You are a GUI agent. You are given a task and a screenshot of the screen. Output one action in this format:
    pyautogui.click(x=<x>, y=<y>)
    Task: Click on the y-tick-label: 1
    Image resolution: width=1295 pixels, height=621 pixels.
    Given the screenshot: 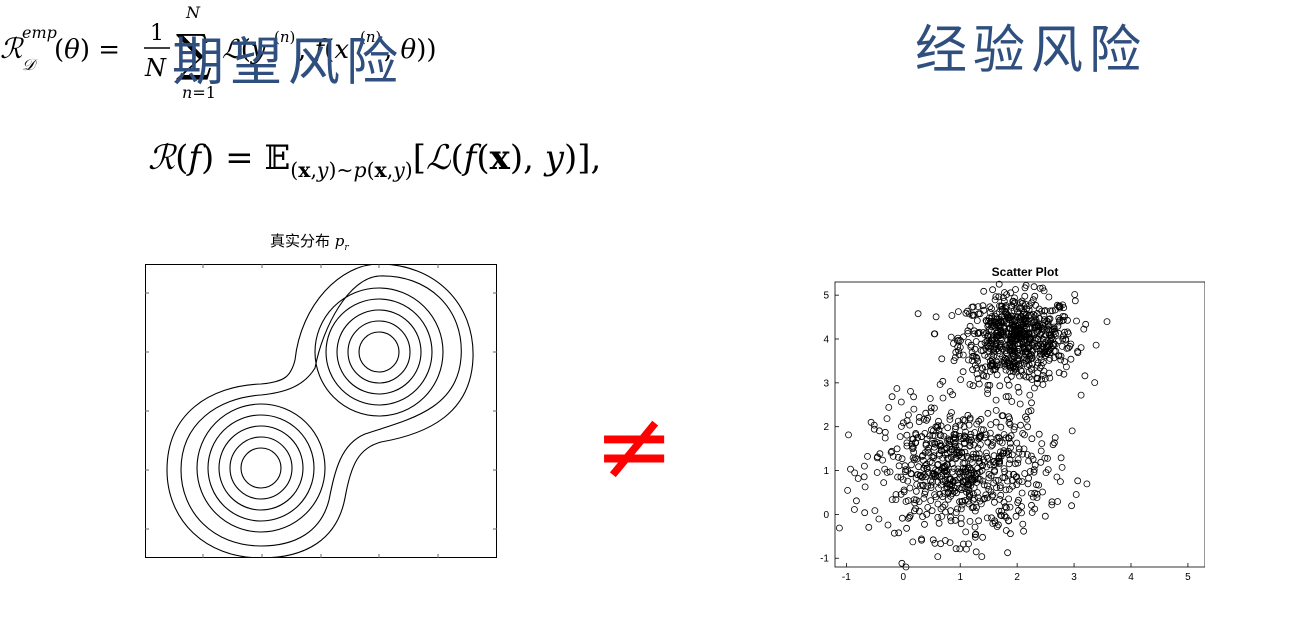 What is the action you would take?
    pyautogui.click(x=826, y=471)
    